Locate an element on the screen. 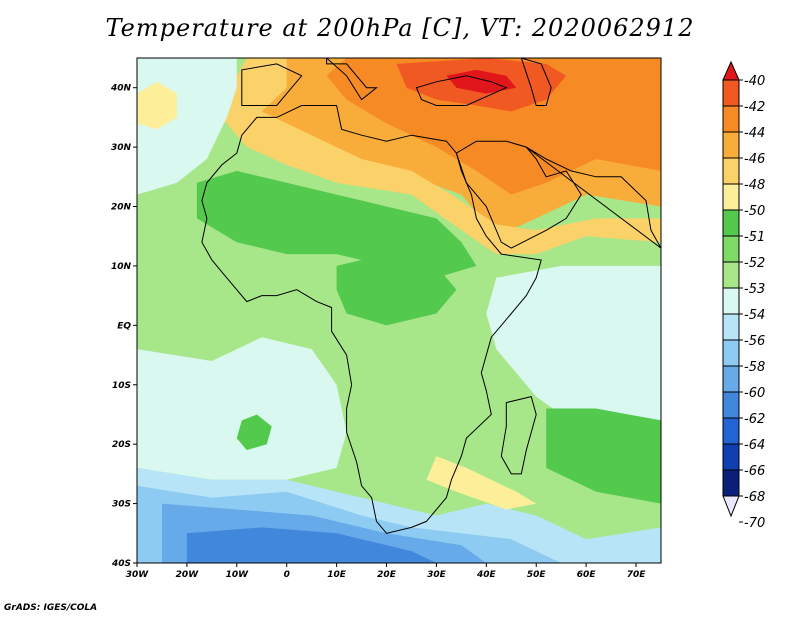 The width and height of the screenshot is (800, 618). coastline-persia-coast is located at coordinates (593, 197).